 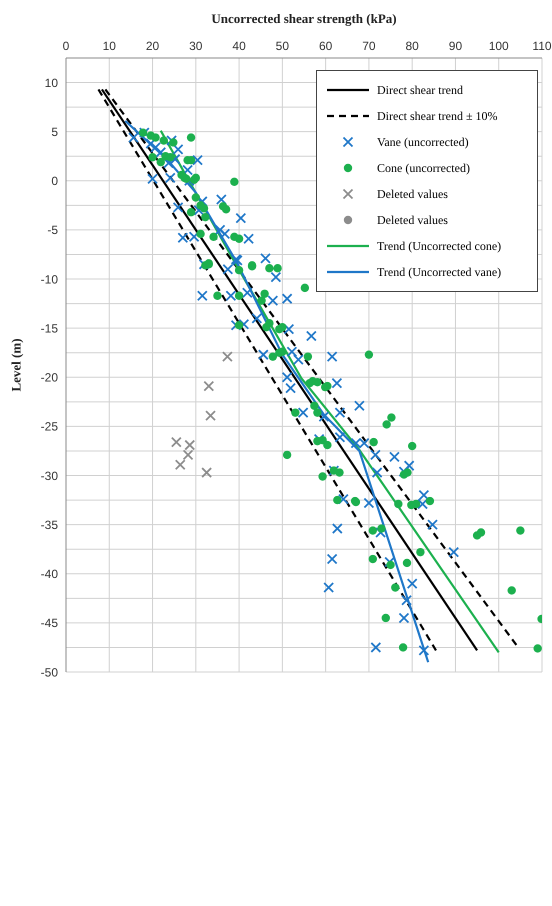 What do you see at coordinates (49, 525) in the screenshot?
I see `y-tick-label: -35` at bounding box center [49, 525].